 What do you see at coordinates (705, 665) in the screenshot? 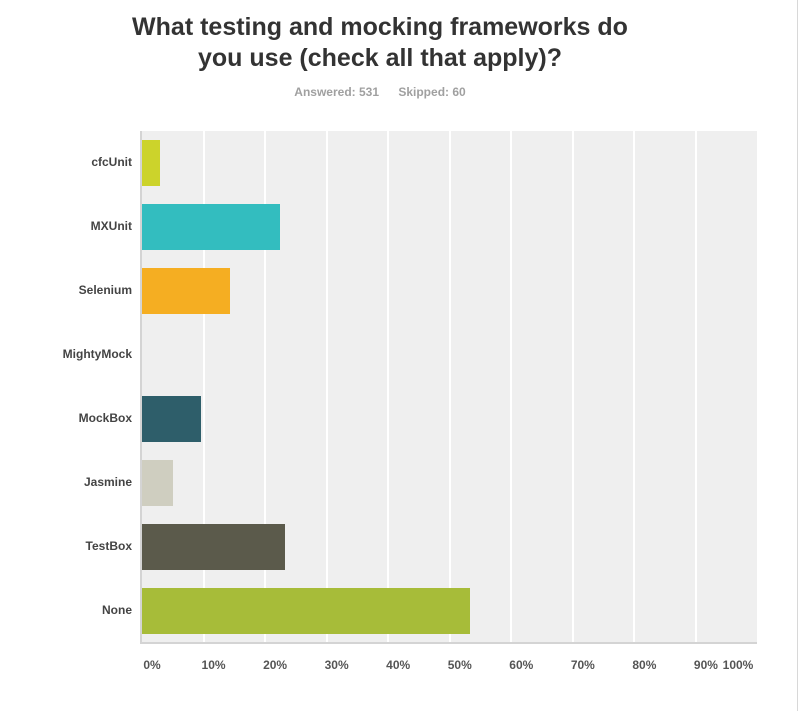
I see `x-tick-label: 90%` at bounding box center [705, 665].